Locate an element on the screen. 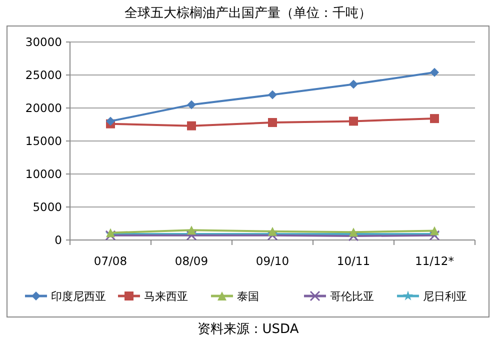  chart-title: 全球五大棕榈油产出国产量（单位：千吨） is located at coordinates (248, 13).